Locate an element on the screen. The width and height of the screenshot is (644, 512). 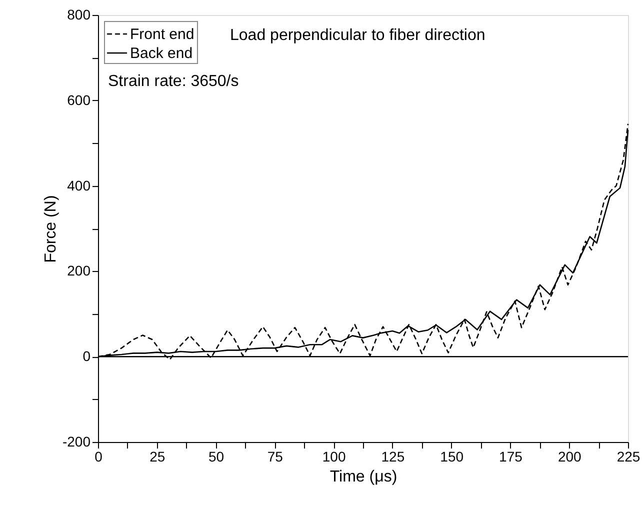
annotation: Strain rate: 3650/s is located at coordinates (173, 81).